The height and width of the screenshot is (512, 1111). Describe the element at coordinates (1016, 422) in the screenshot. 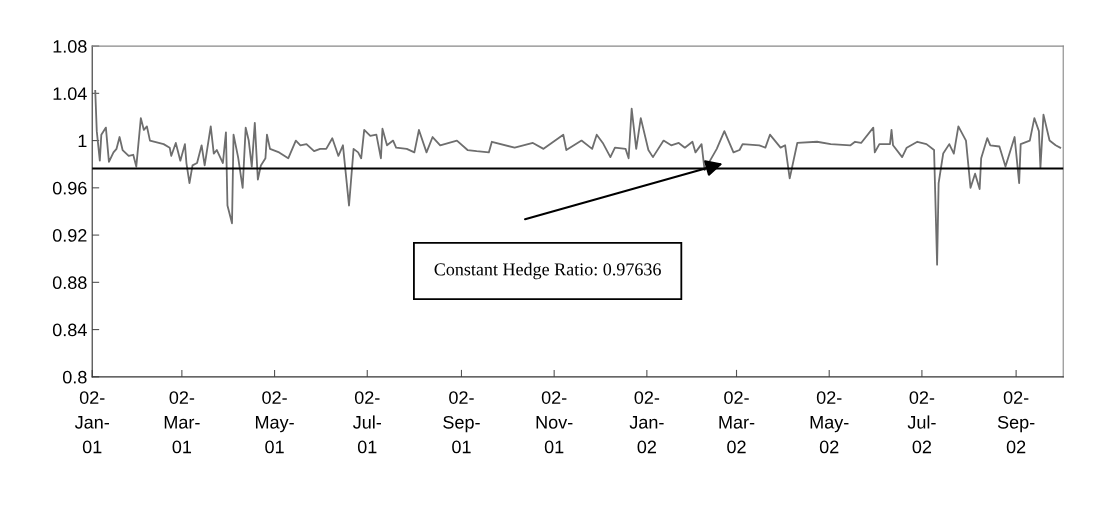

I see `x-tick-label: 02- Sep- 02` at that location.